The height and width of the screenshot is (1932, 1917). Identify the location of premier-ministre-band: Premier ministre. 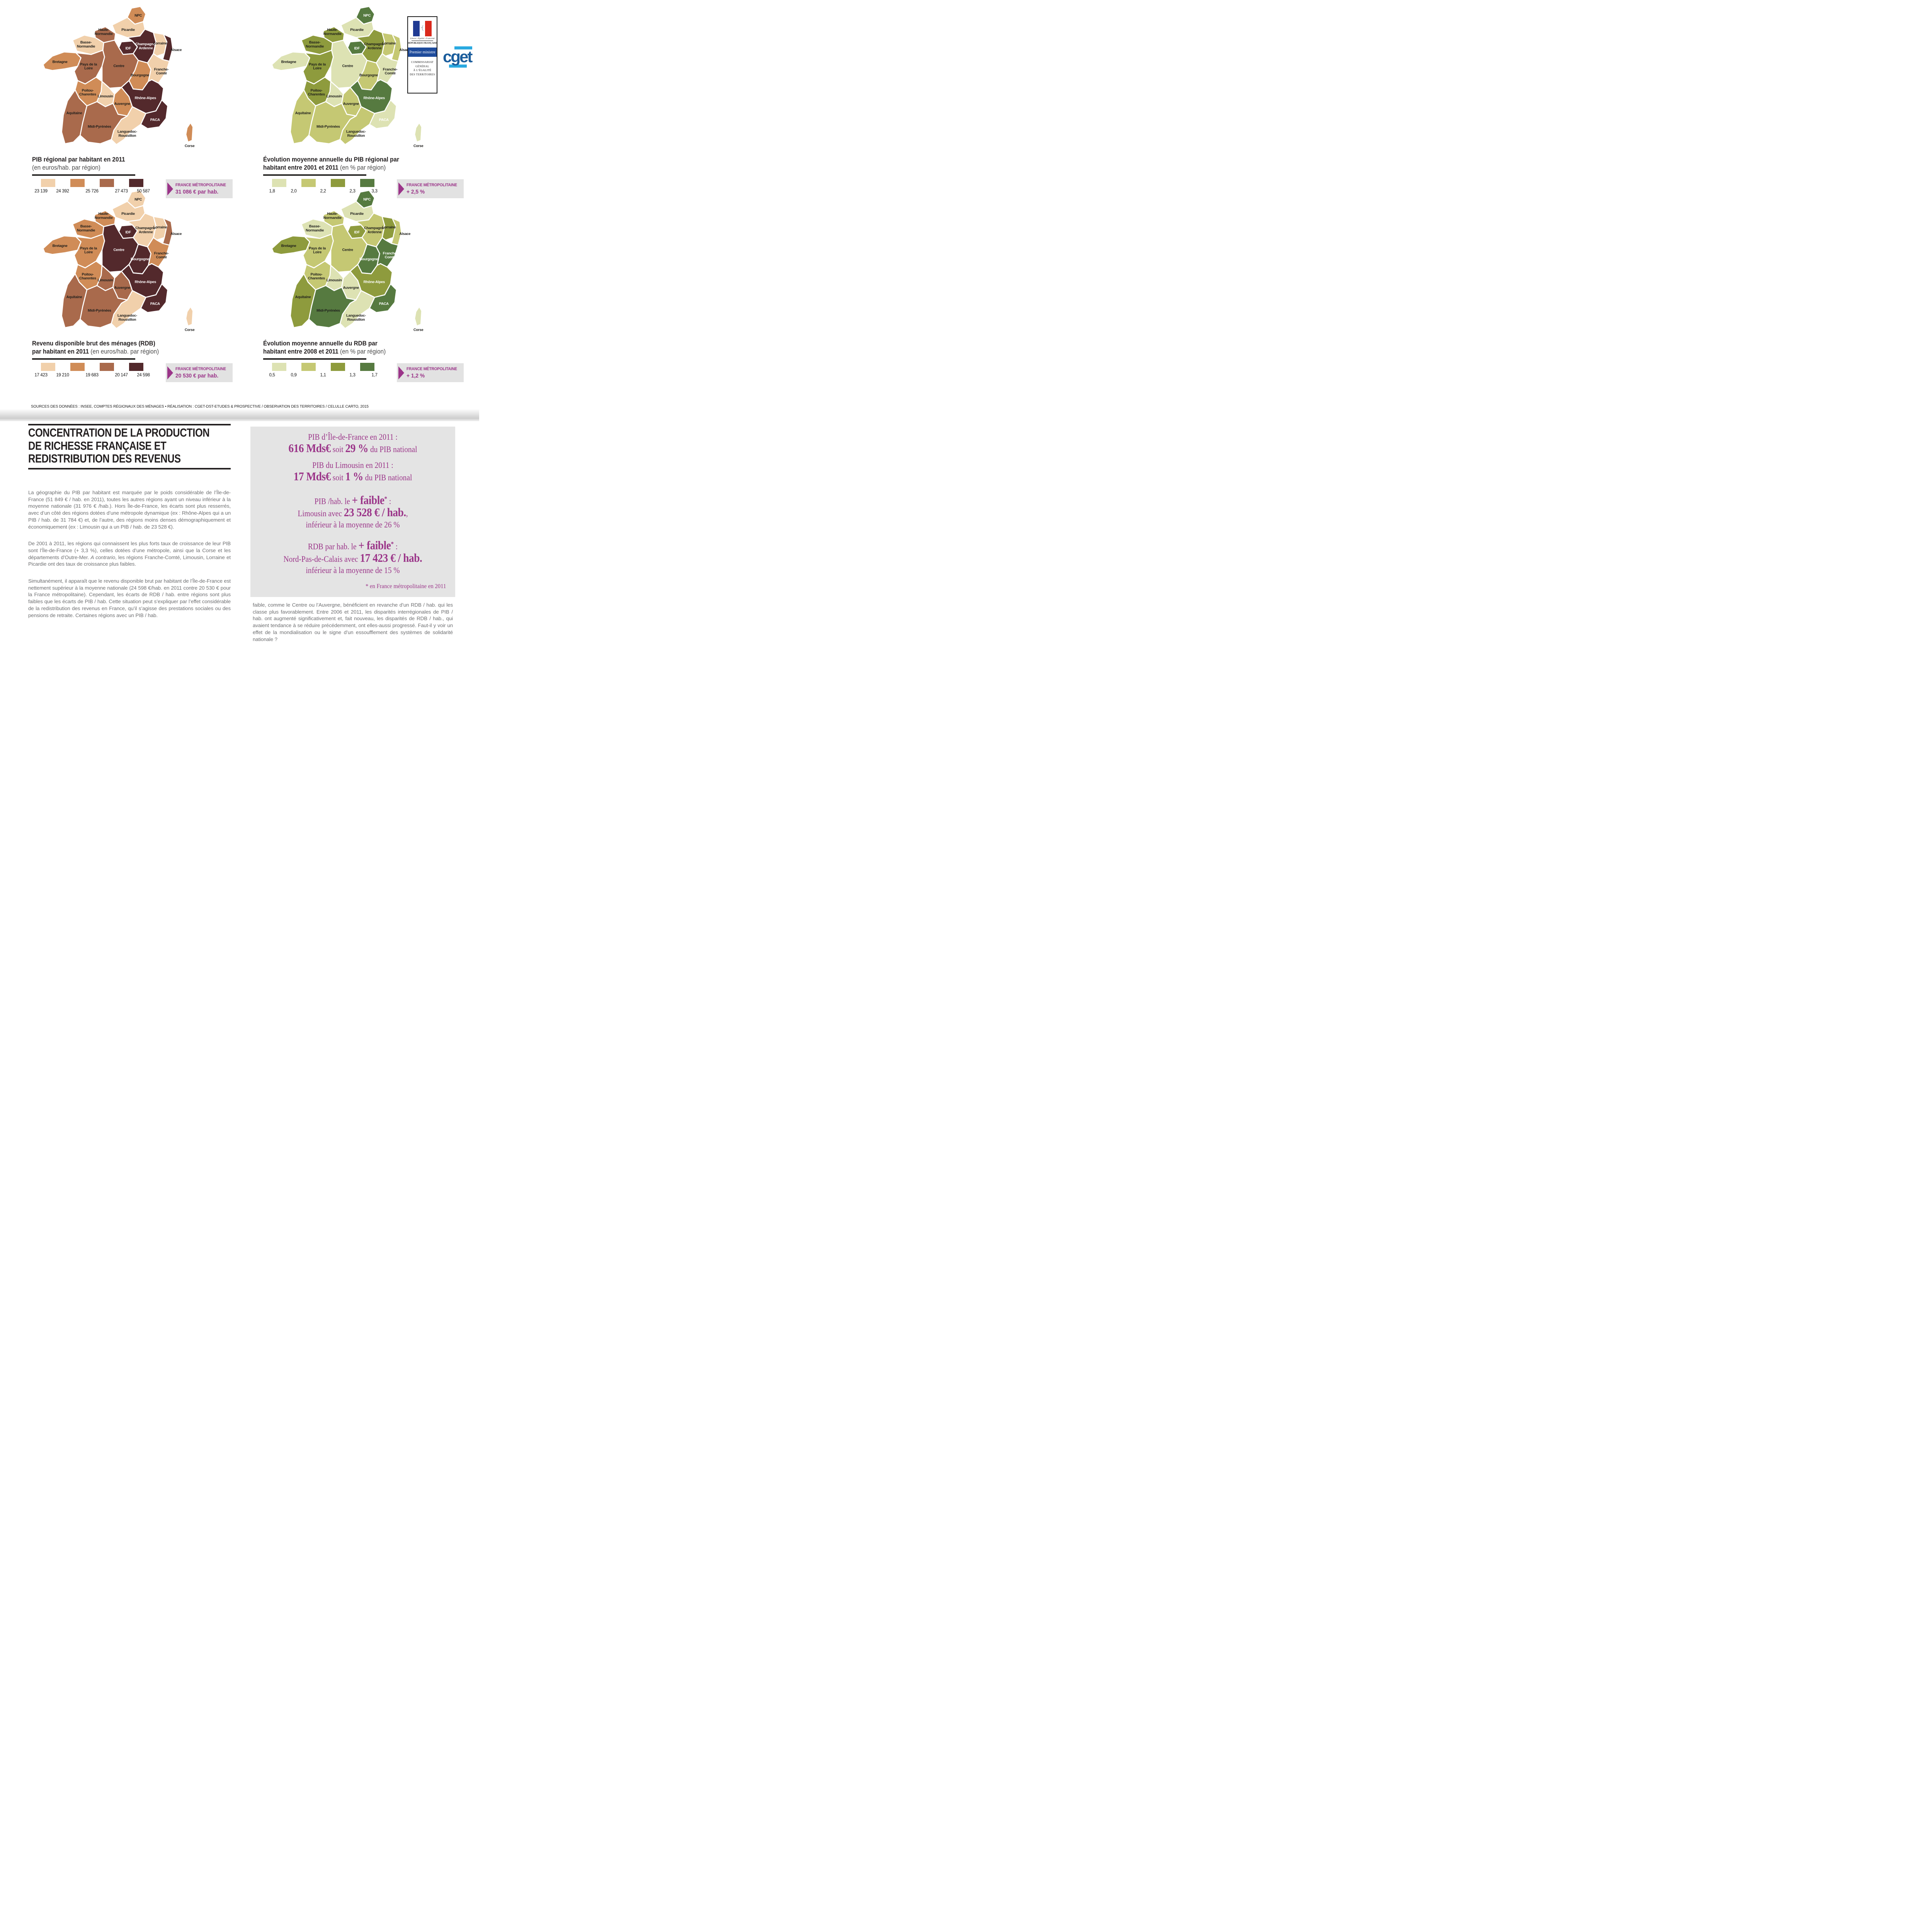
(423, 53).